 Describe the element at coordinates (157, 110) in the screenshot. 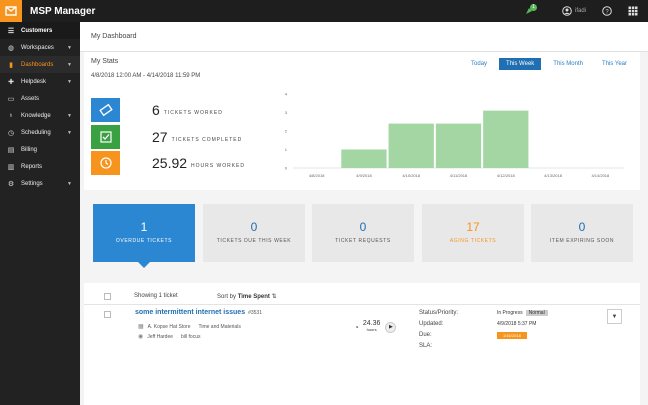

I see `stat-tickets-worked: 6 TICKETS WORKED` at that location.